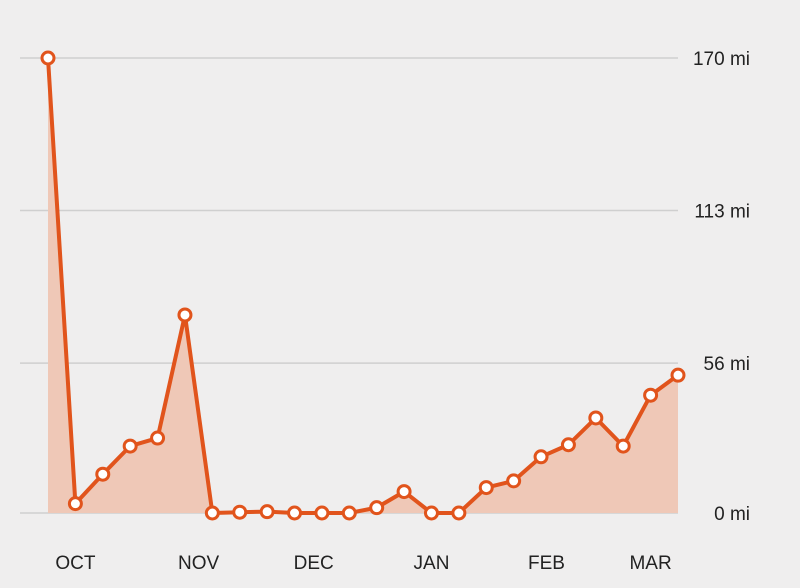 This screenshot has height=588, width=800. Describe the element at coordinates (546, 563) in the screenshot. I see `x-tick-label-4: FEB` at that location.